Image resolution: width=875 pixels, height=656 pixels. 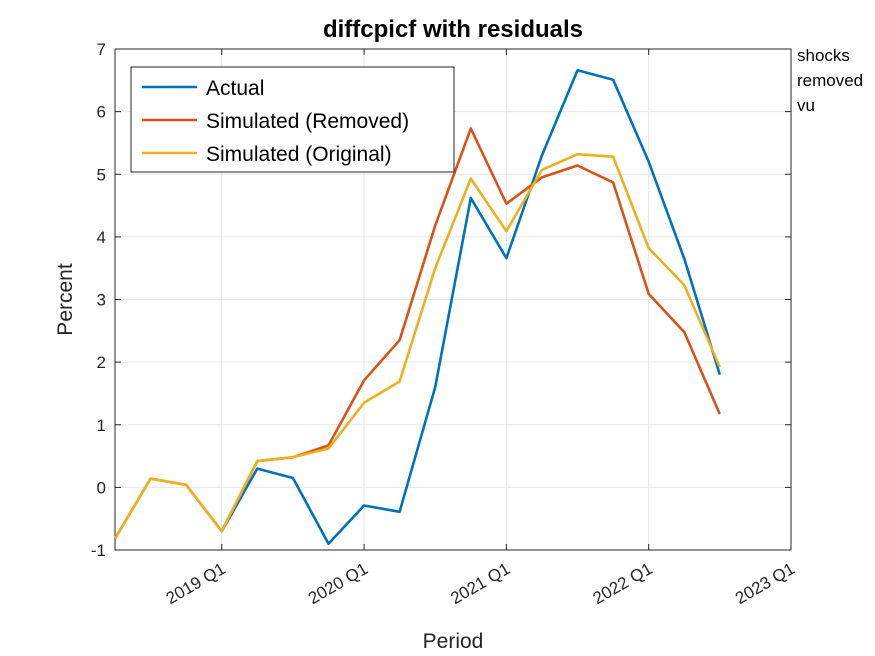 I want to click on x-axis-label: Period, so click(x=453, y=641).